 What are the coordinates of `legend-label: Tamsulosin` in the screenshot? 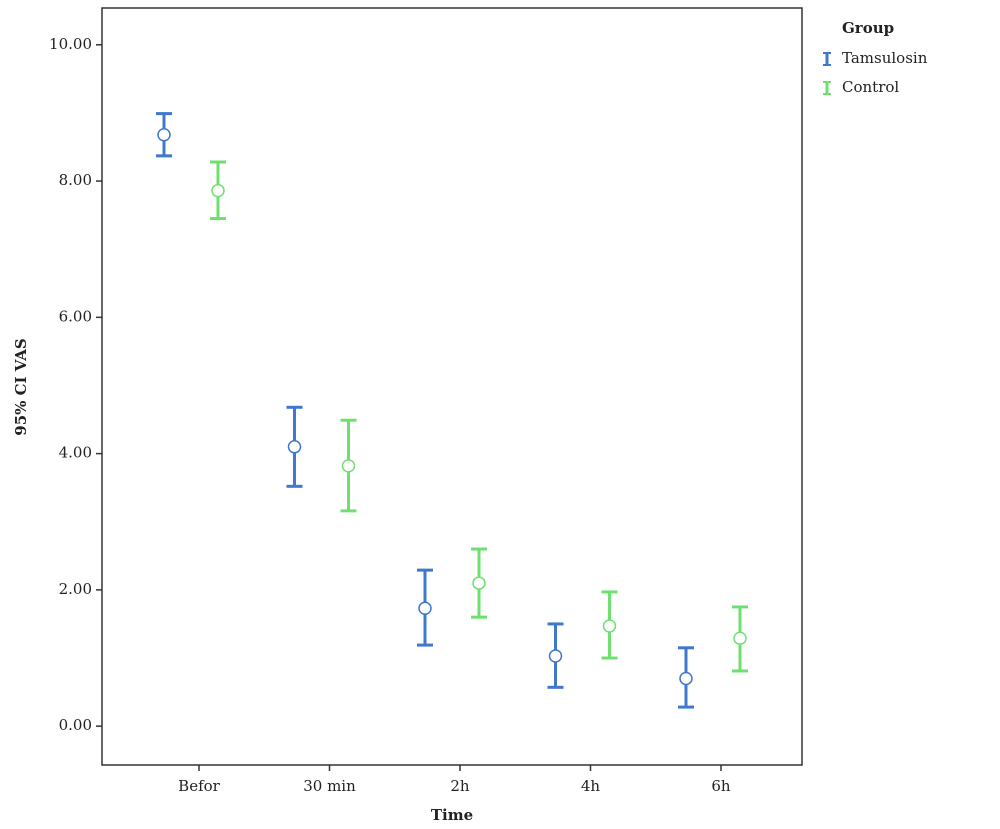 It's located at (885, 58).